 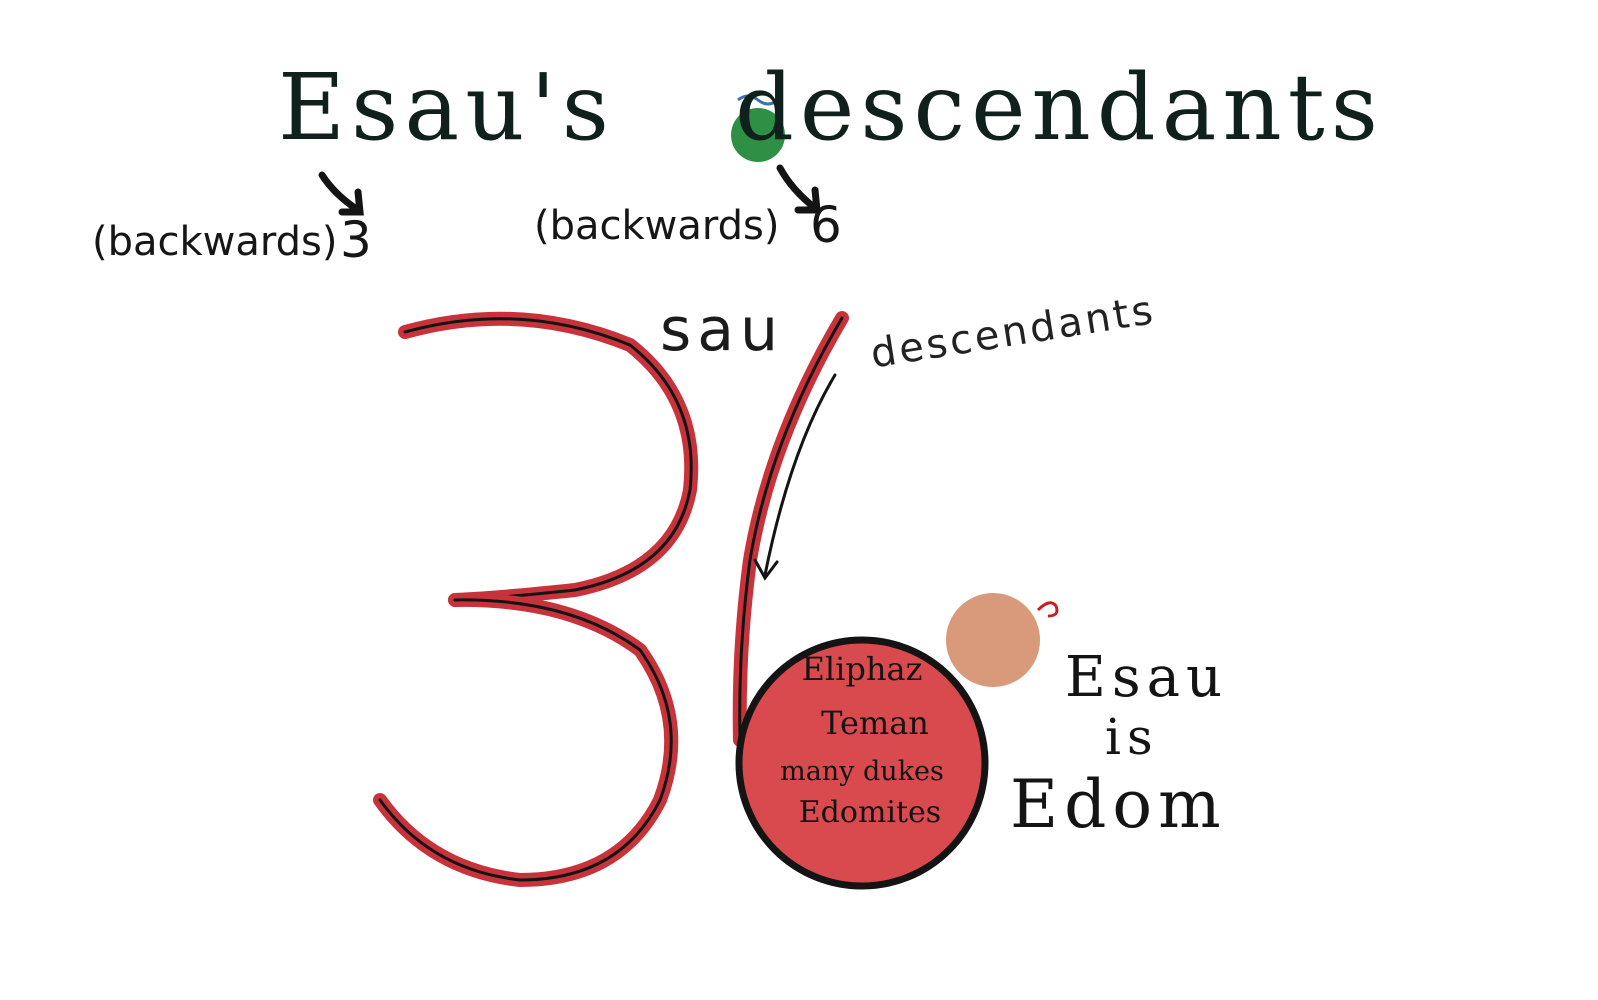 What do you see at coordinates (875, 723) in the screenshot?
I see `circle-name-2: Teman` at bounding box center [875, 723].